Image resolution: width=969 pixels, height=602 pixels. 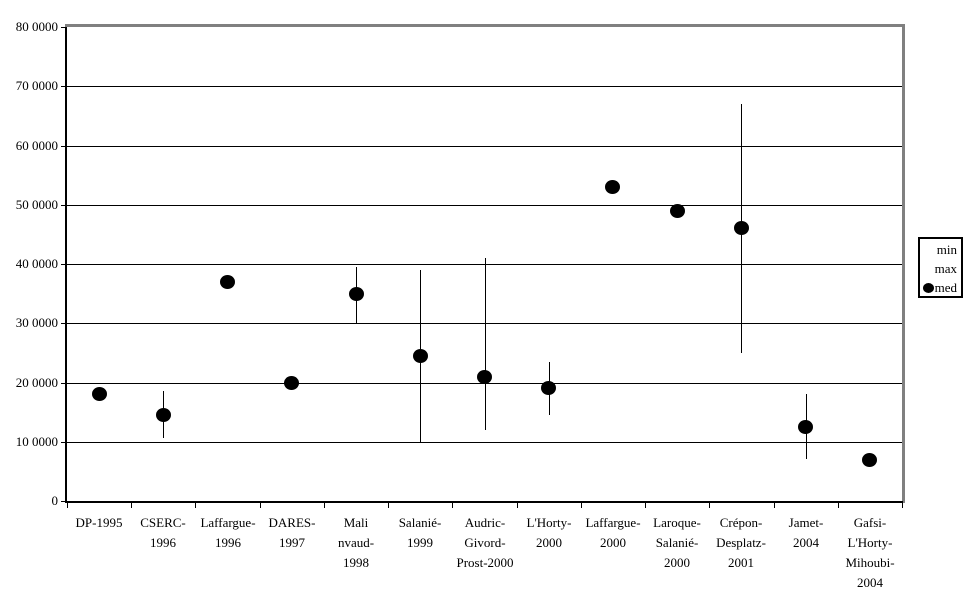 What do you see at coordinates (870, 552) in the screenshot?
I see `x-axis-category-label: Gafsi- L'Horty- Mihoubi- 2004` at bounding box center [870, 552].